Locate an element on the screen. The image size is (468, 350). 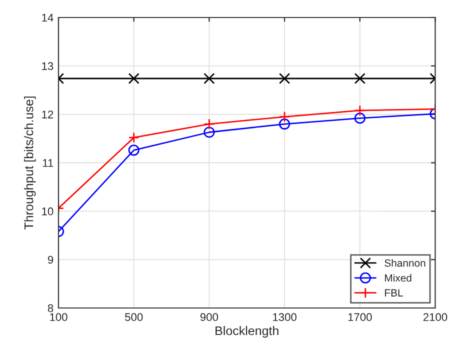
legend-label: Shannon is located at coordinates (405, 263).